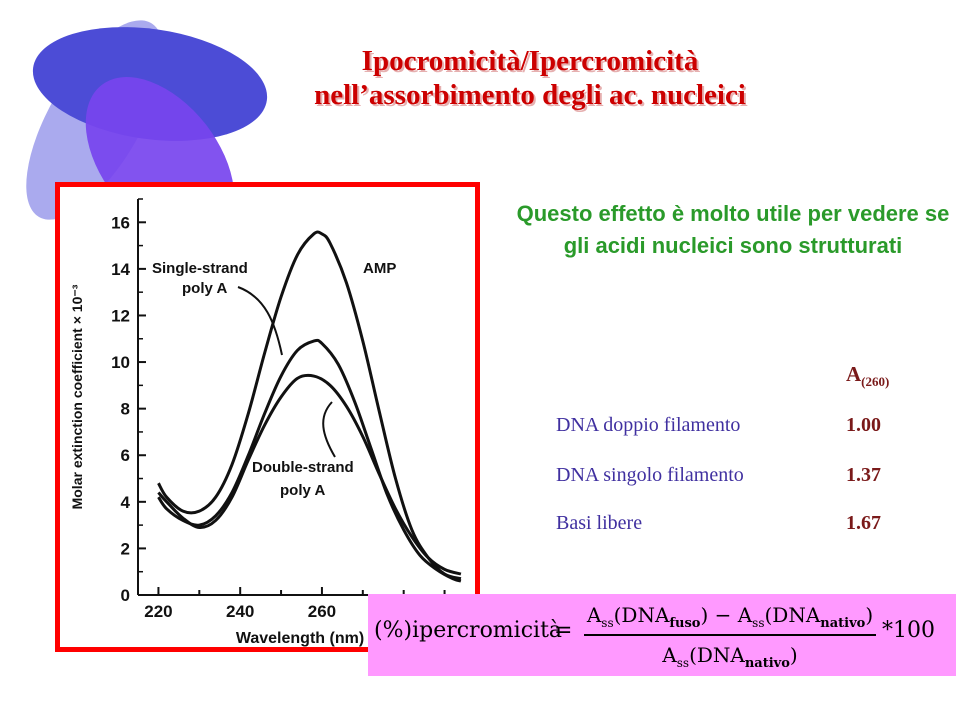 The height and width of the screenshot is (720, 960). Describe the element at coordinates (303, 467) in the screenshot. I see `annotation-double-strand: Double-strand` at that location.